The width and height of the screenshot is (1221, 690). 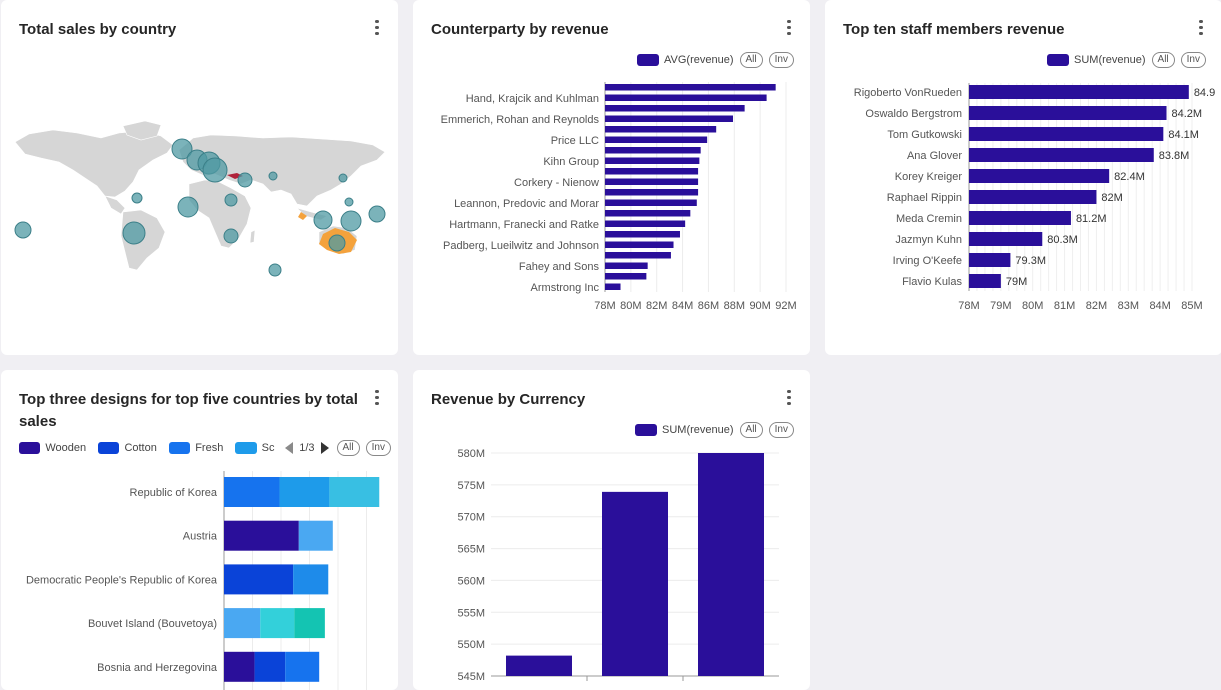 What do you see at coordinates (1111, 198) in the screenshot?
I see `staff-value-label: 82M` at bounding box center [1111, 198].